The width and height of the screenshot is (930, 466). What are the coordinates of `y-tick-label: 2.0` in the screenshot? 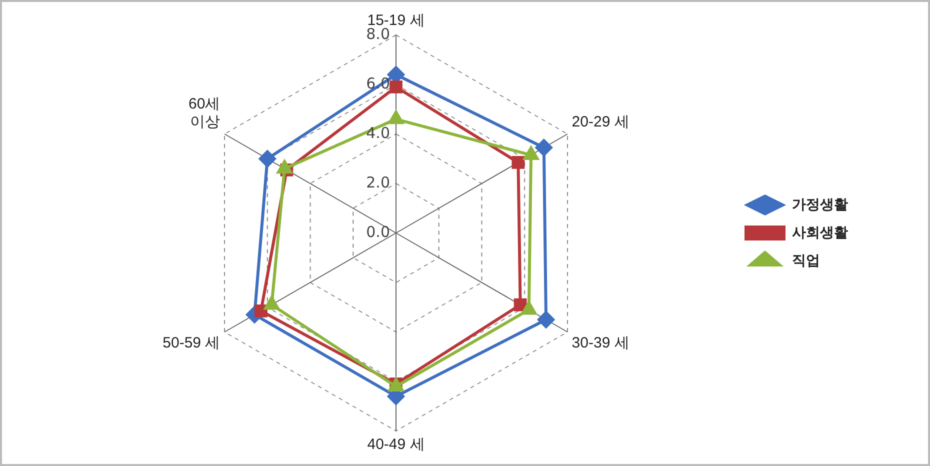 It's located at (378, 182).